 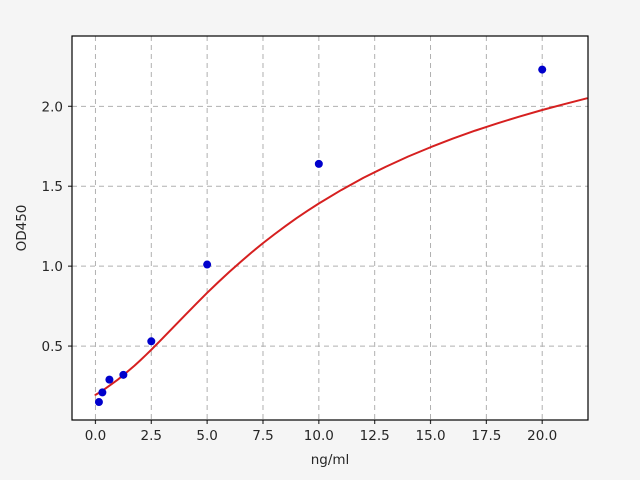 I want to click on y-tick-label: 2.0, so click(x=52, y=107).